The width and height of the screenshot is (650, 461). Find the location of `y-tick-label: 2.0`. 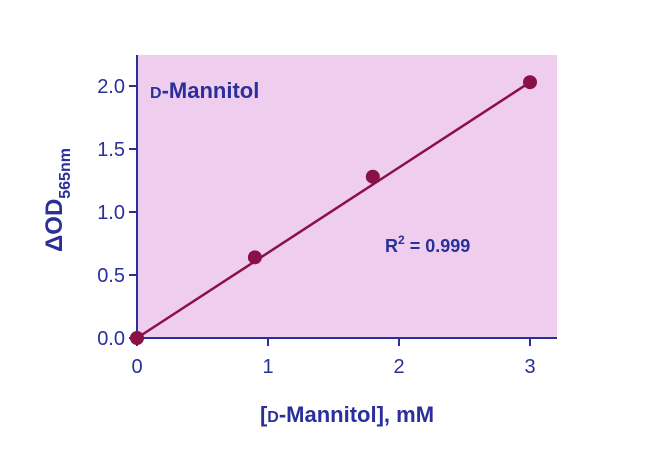

y-tick-label: 2.0 is located at coordinates (111, 87).